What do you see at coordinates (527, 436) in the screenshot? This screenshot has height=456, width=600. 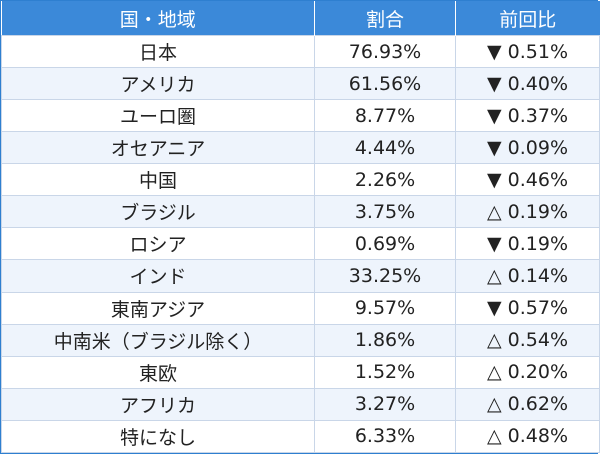 I see `change-cell: △ 0.48%` at bounding box center [527, 436].